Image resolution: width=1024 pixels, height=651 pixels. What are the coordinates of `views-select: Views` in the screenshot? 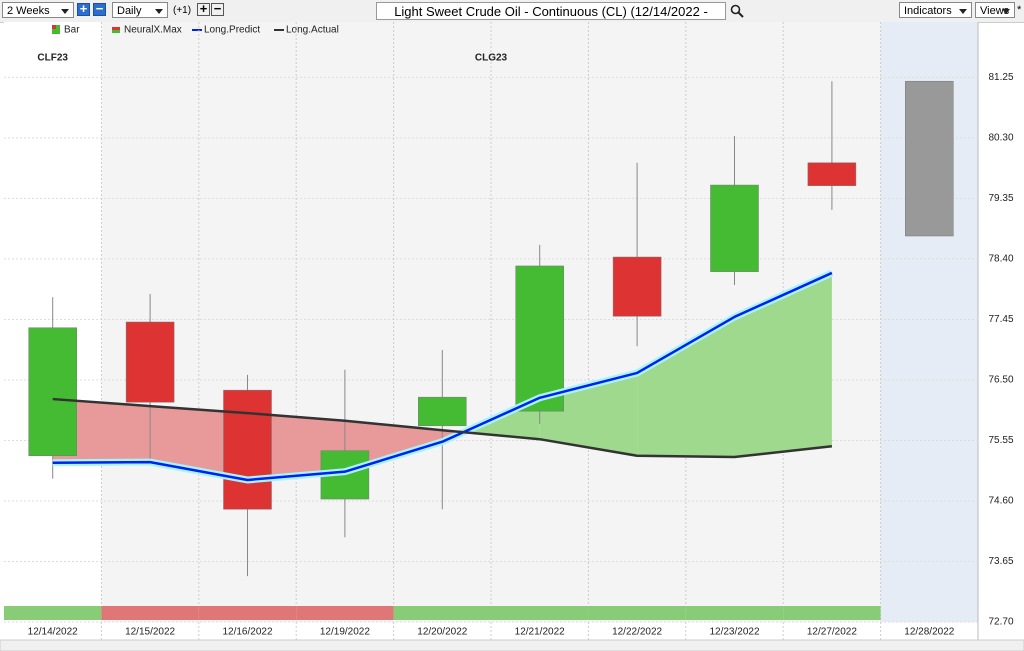 It's located at (995, 10).